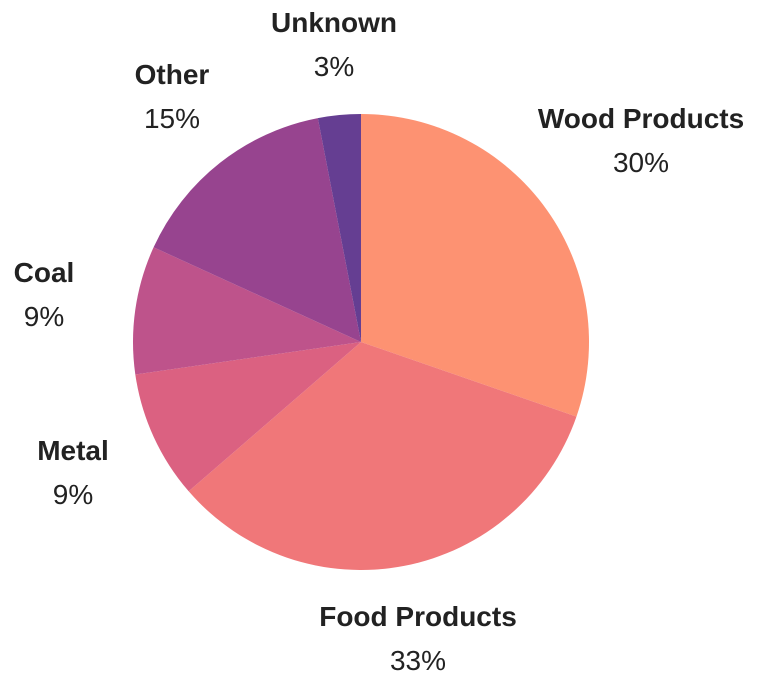 The height and width of the screenshot is (675, 761). What do you see at coordinates (172, 118) in the screenshot?
I see `slice-value-other: 15%` at bounding box center [172, 118].